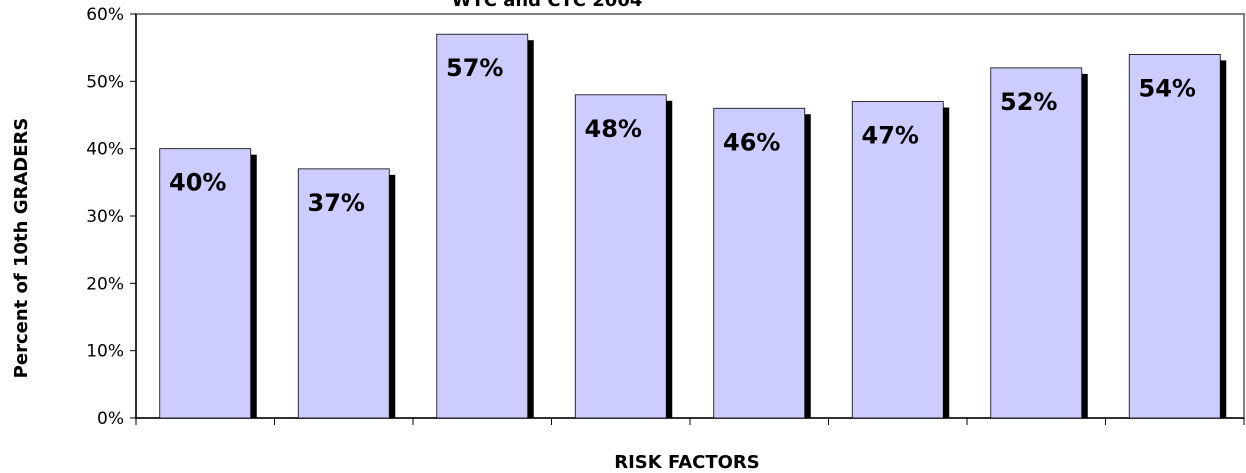 This screenshot has height=473, width=1246. What do you see at coordinates (474, 68) in the screenshot?
I see `bar-value-label: 57%` at bounding box center [474, 68].